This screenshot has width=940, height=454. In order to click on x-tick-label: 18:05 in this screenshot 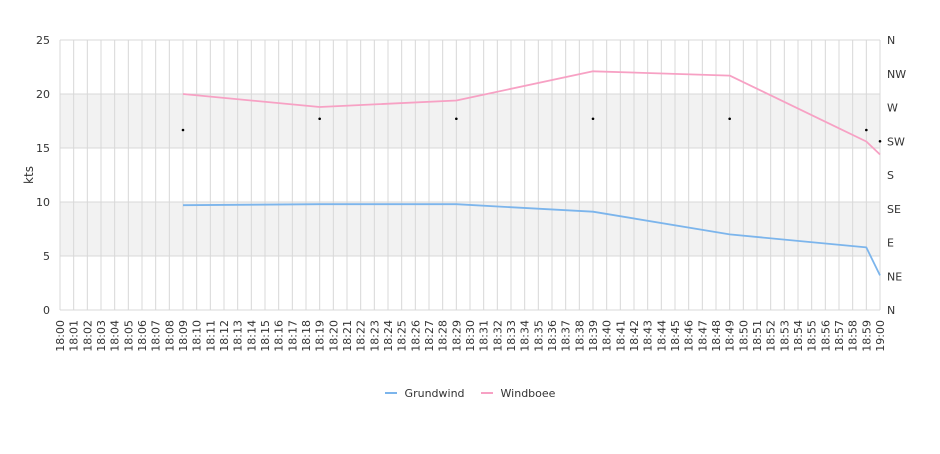, I will do `click(128, 336)`.